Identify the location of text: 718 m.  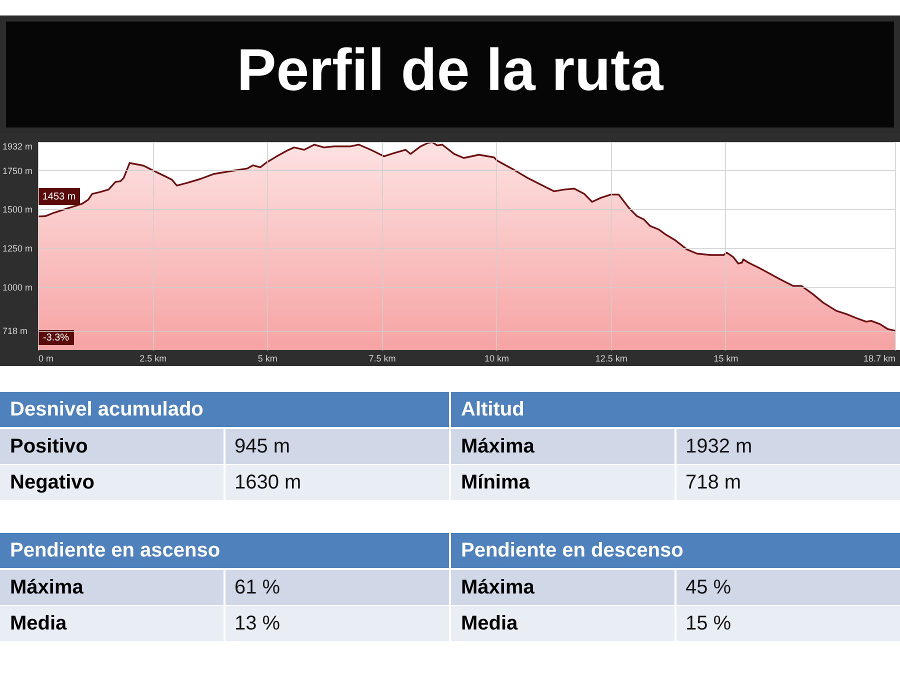
(714, 483).